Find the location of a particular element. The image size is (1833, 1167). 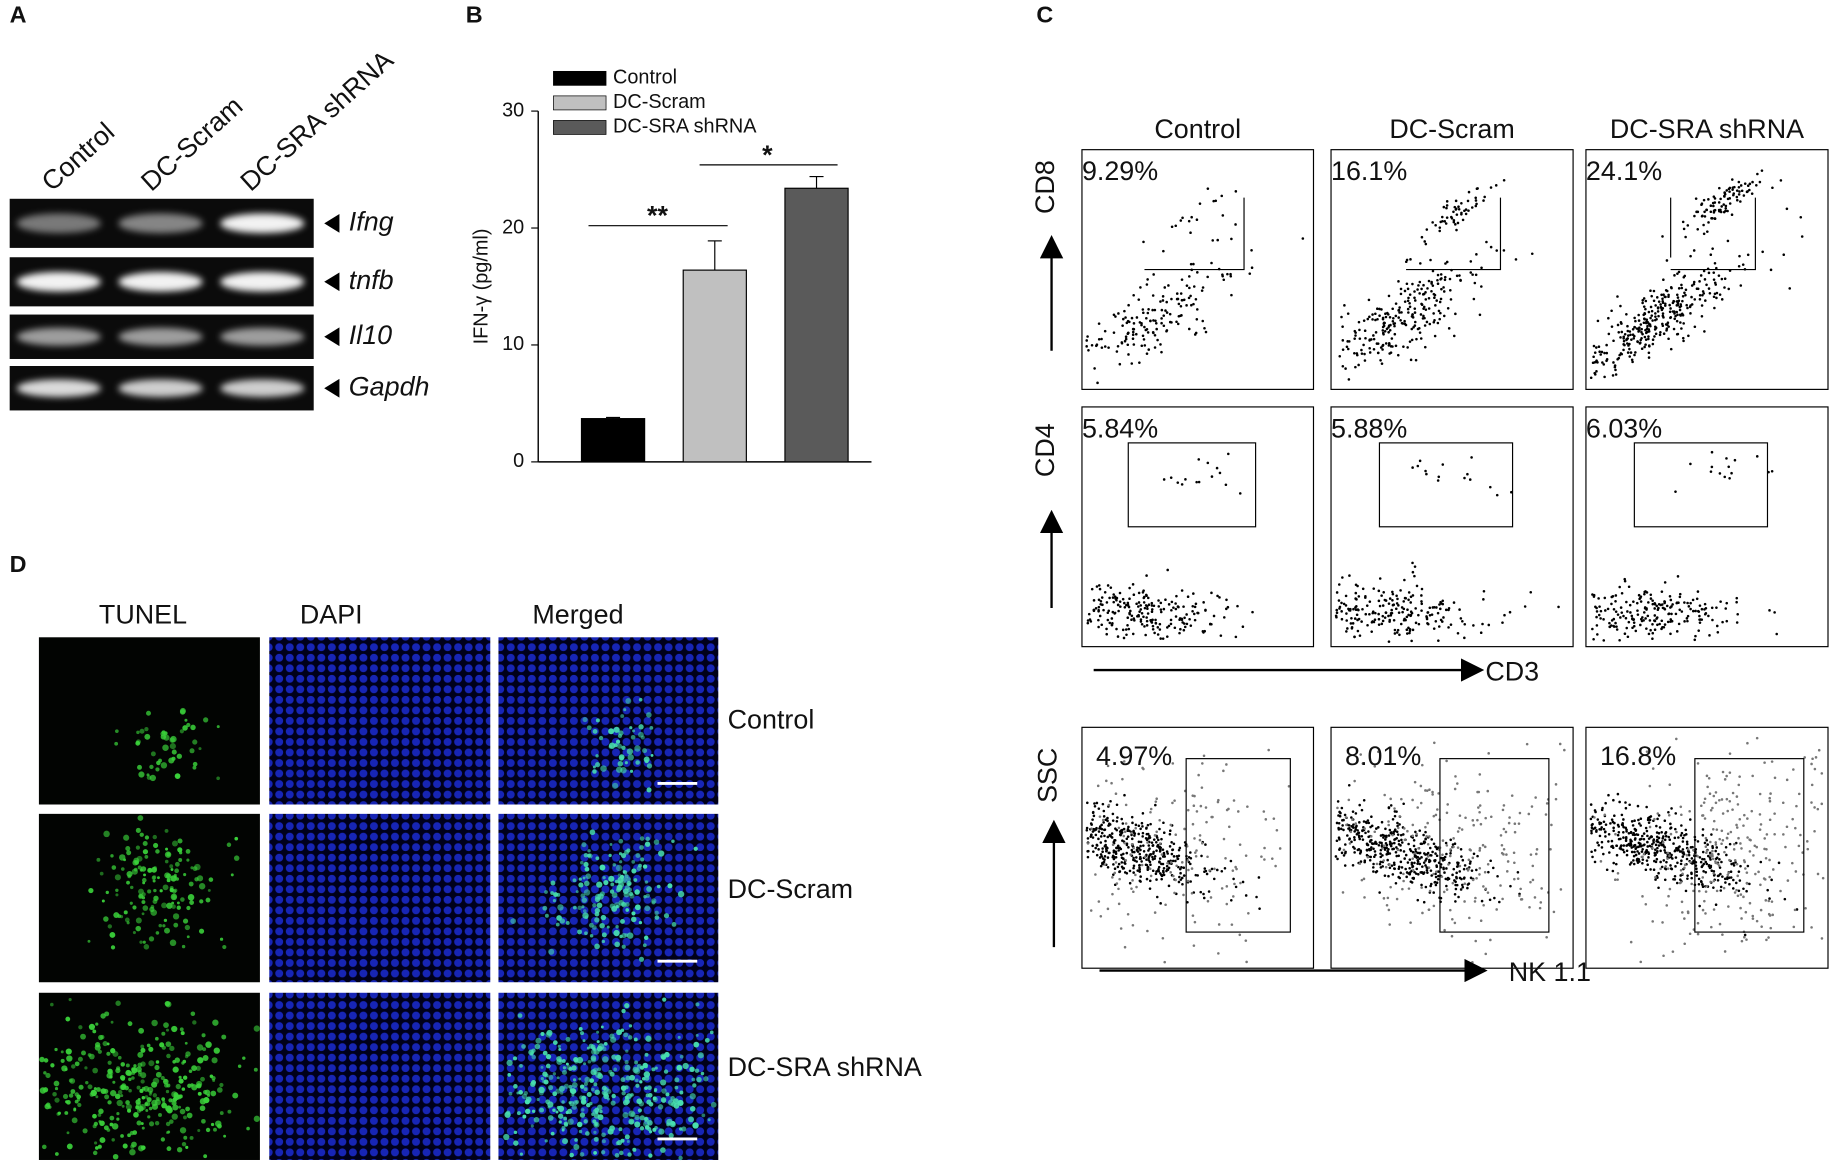

lane-label: DC-Scram is located at coordinates (191, 144).